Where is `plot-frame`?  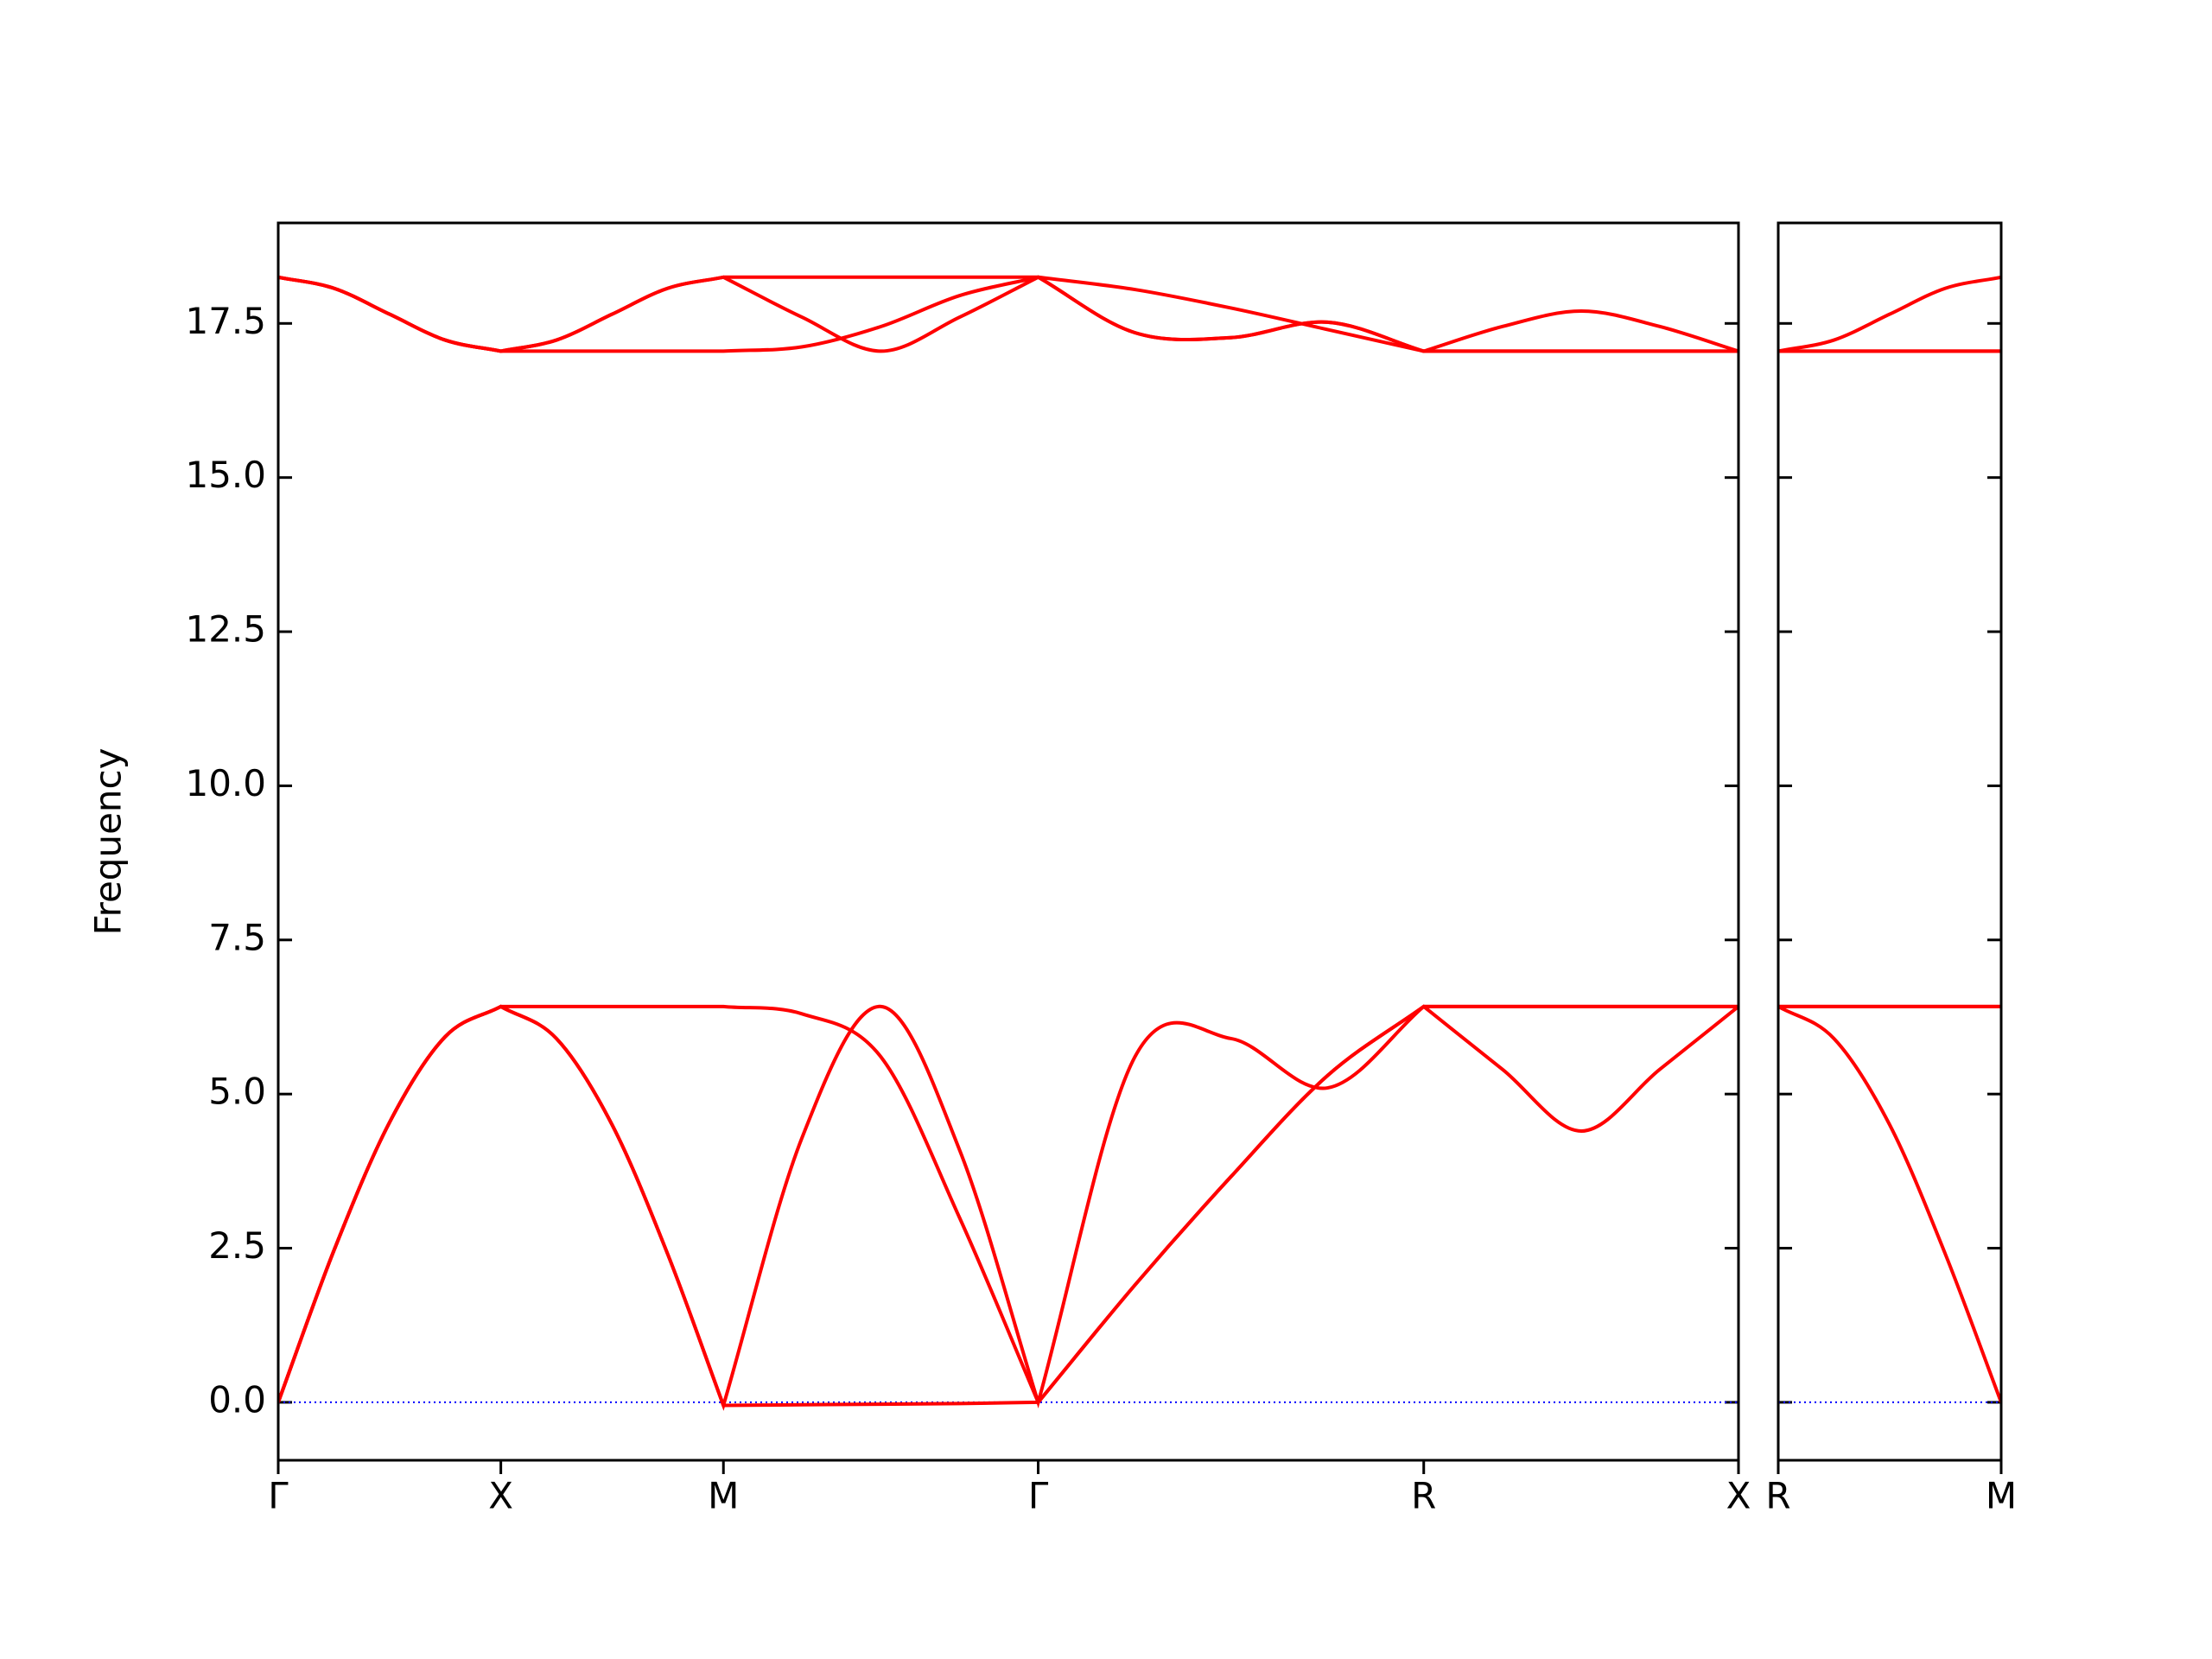
plot-frame is located at coordinates (1890, 841).